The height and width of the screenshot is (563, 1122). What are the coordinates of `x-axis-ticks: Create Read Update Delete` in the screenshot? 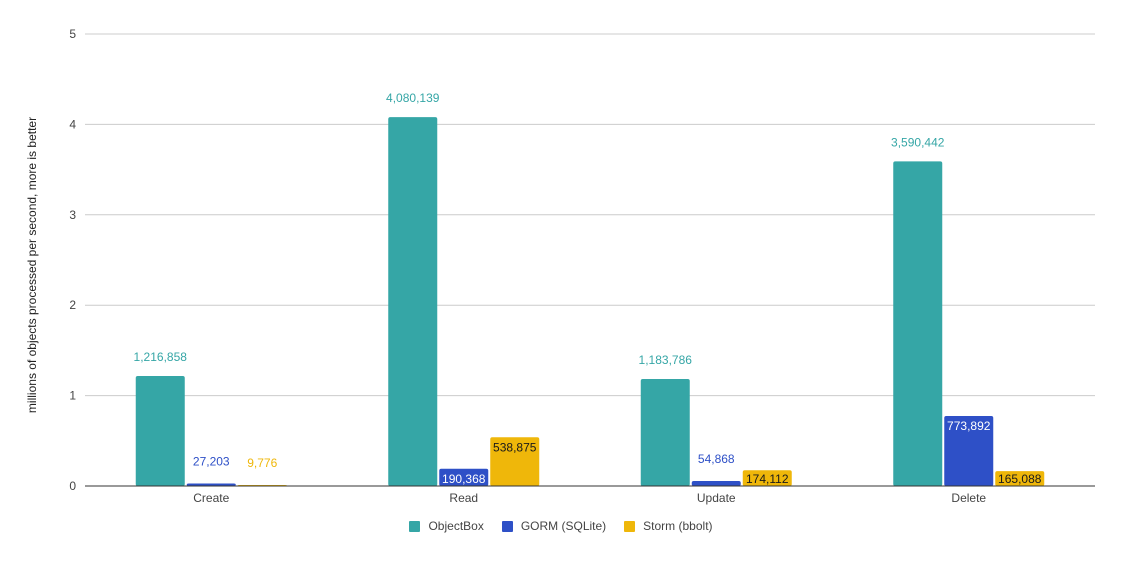 It's located at (589, 498).